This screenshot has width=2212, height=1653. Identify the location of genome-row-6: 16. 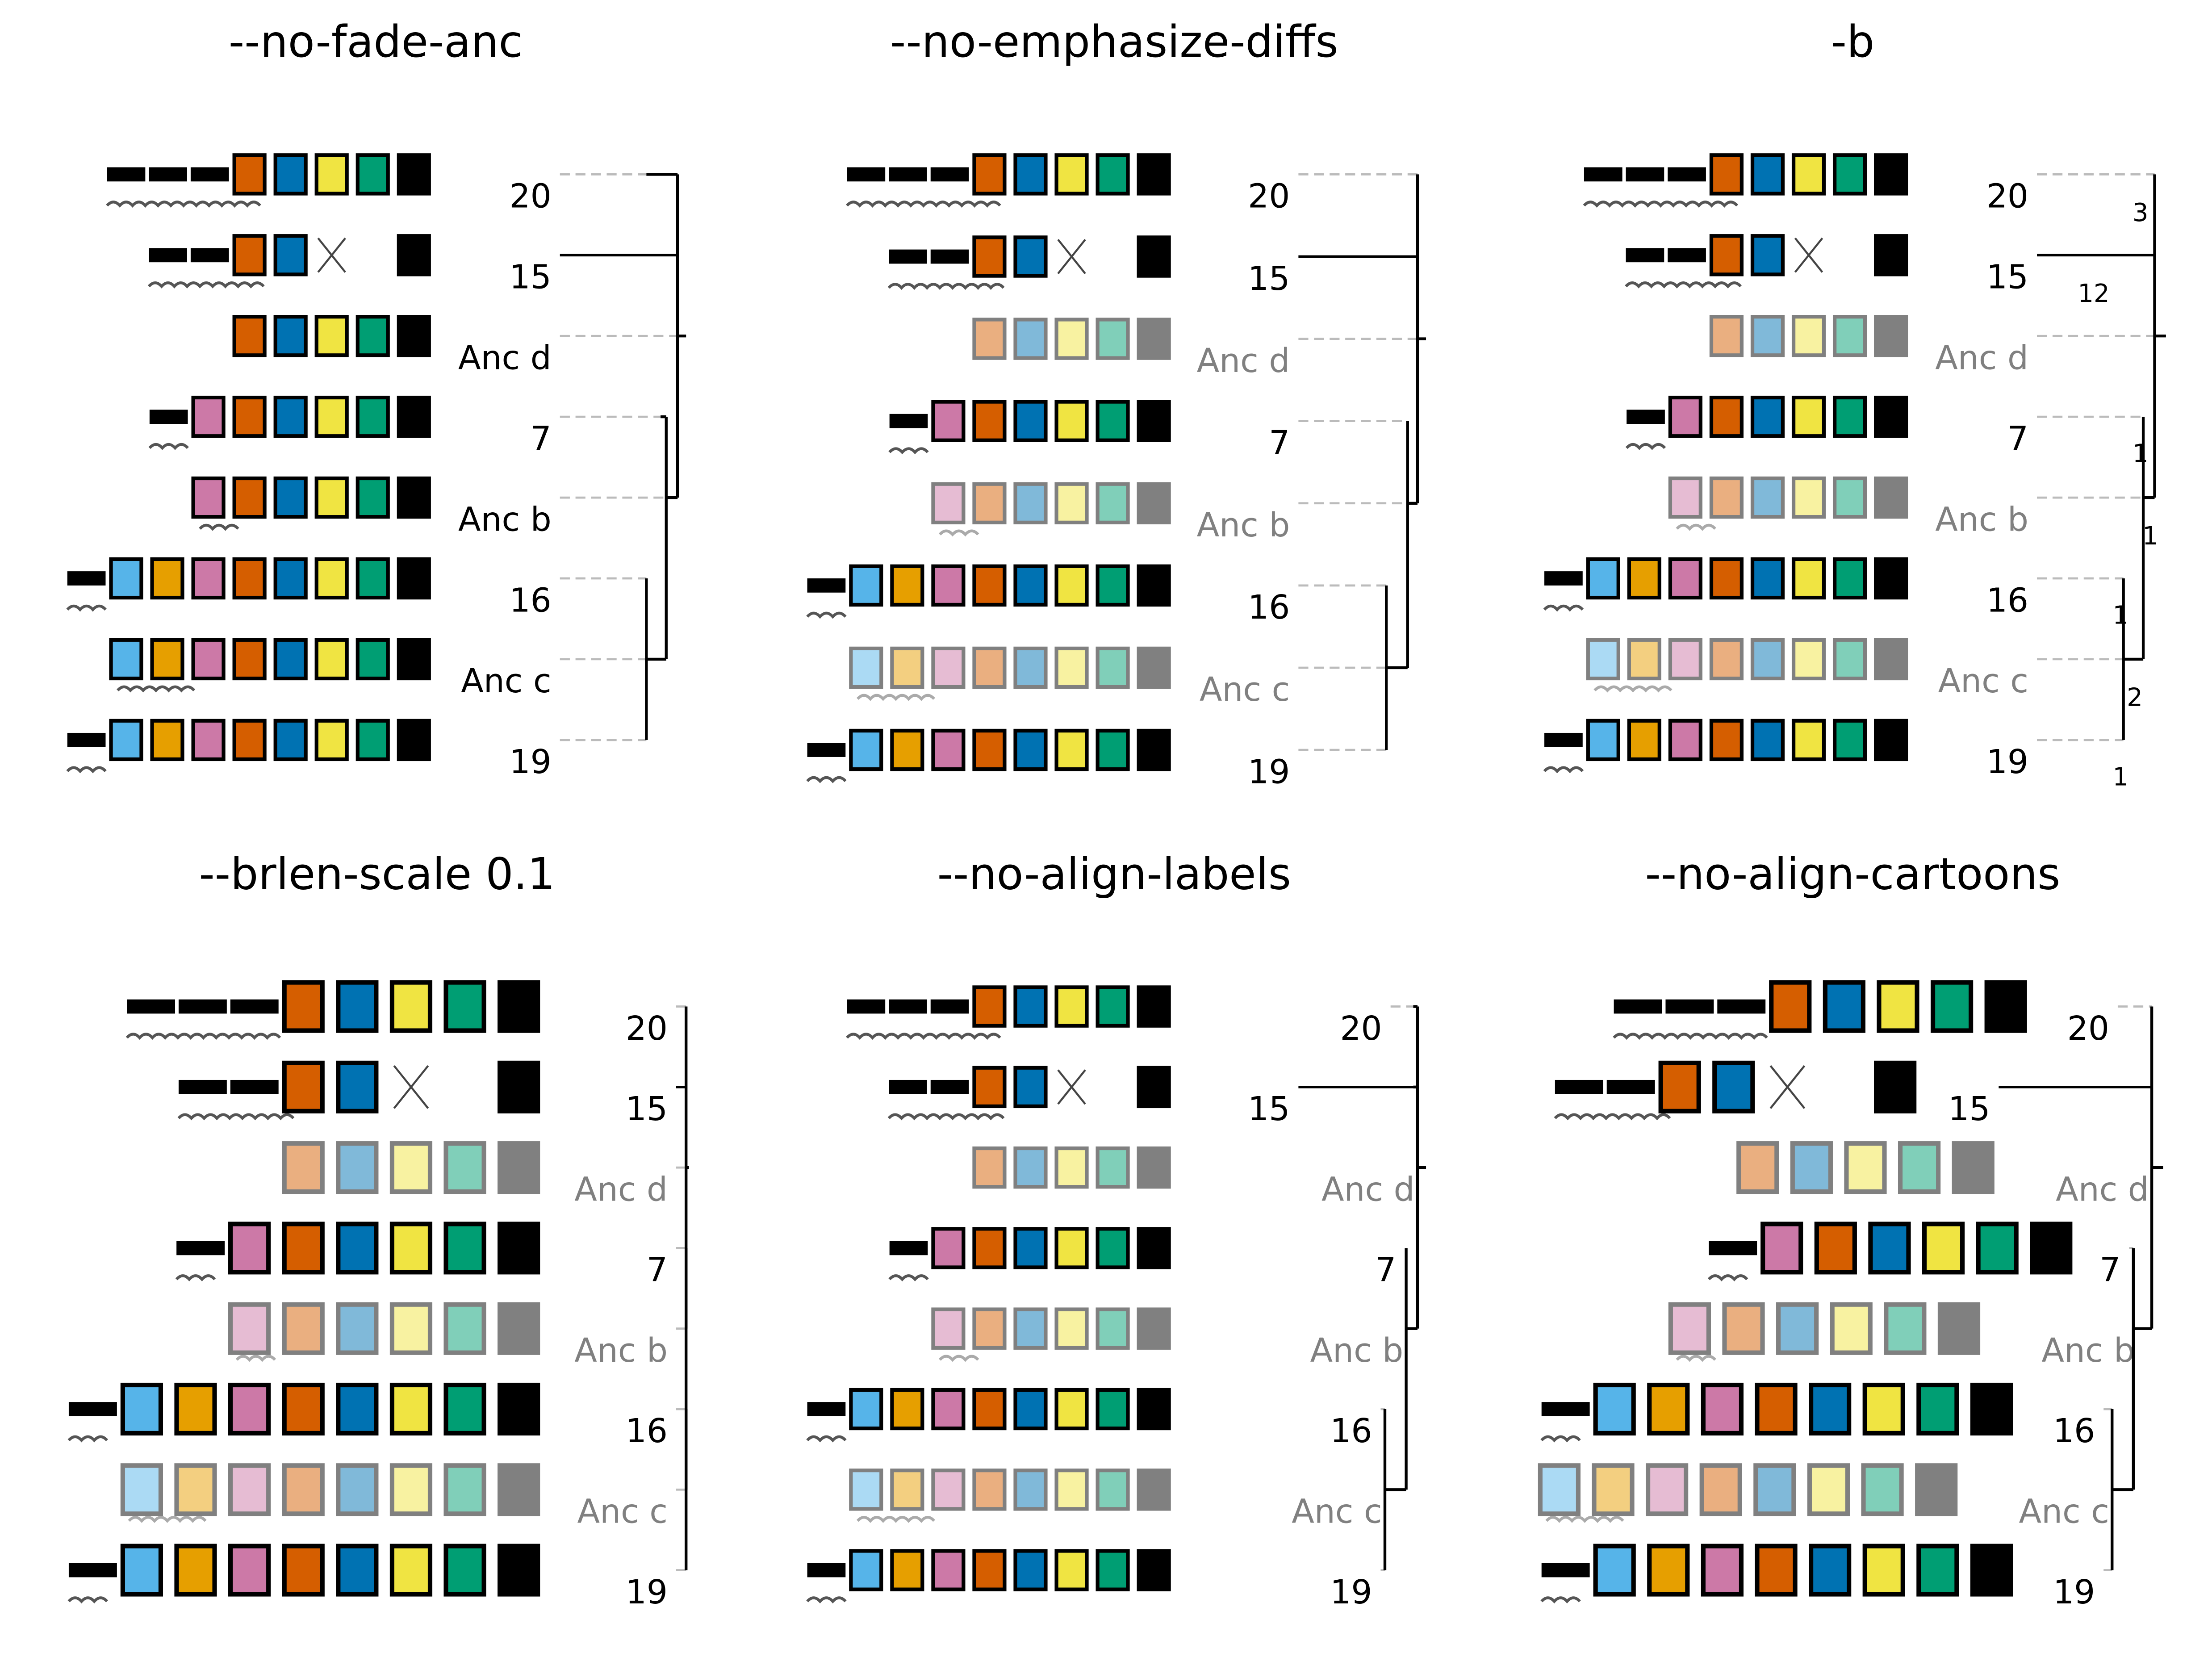
(1826, 1416).